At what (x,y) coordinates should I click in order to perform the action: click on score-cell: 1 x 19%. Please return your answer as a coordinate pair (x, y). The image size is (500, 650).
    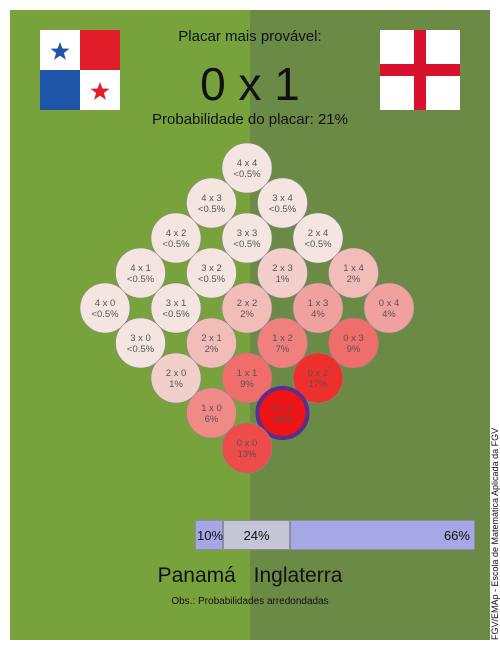
    Looking at the image, I should click on (247, 378).